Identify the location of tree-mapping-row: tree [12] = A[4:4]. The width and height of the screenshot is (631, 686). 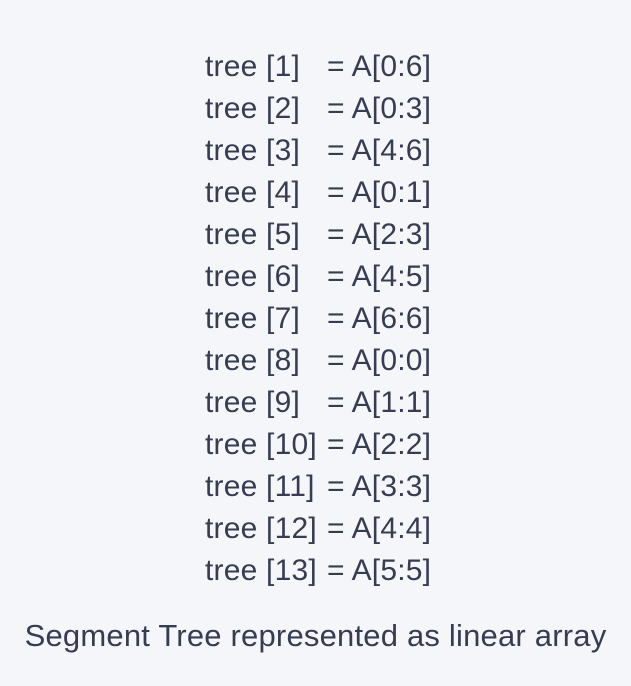
(318, 529).